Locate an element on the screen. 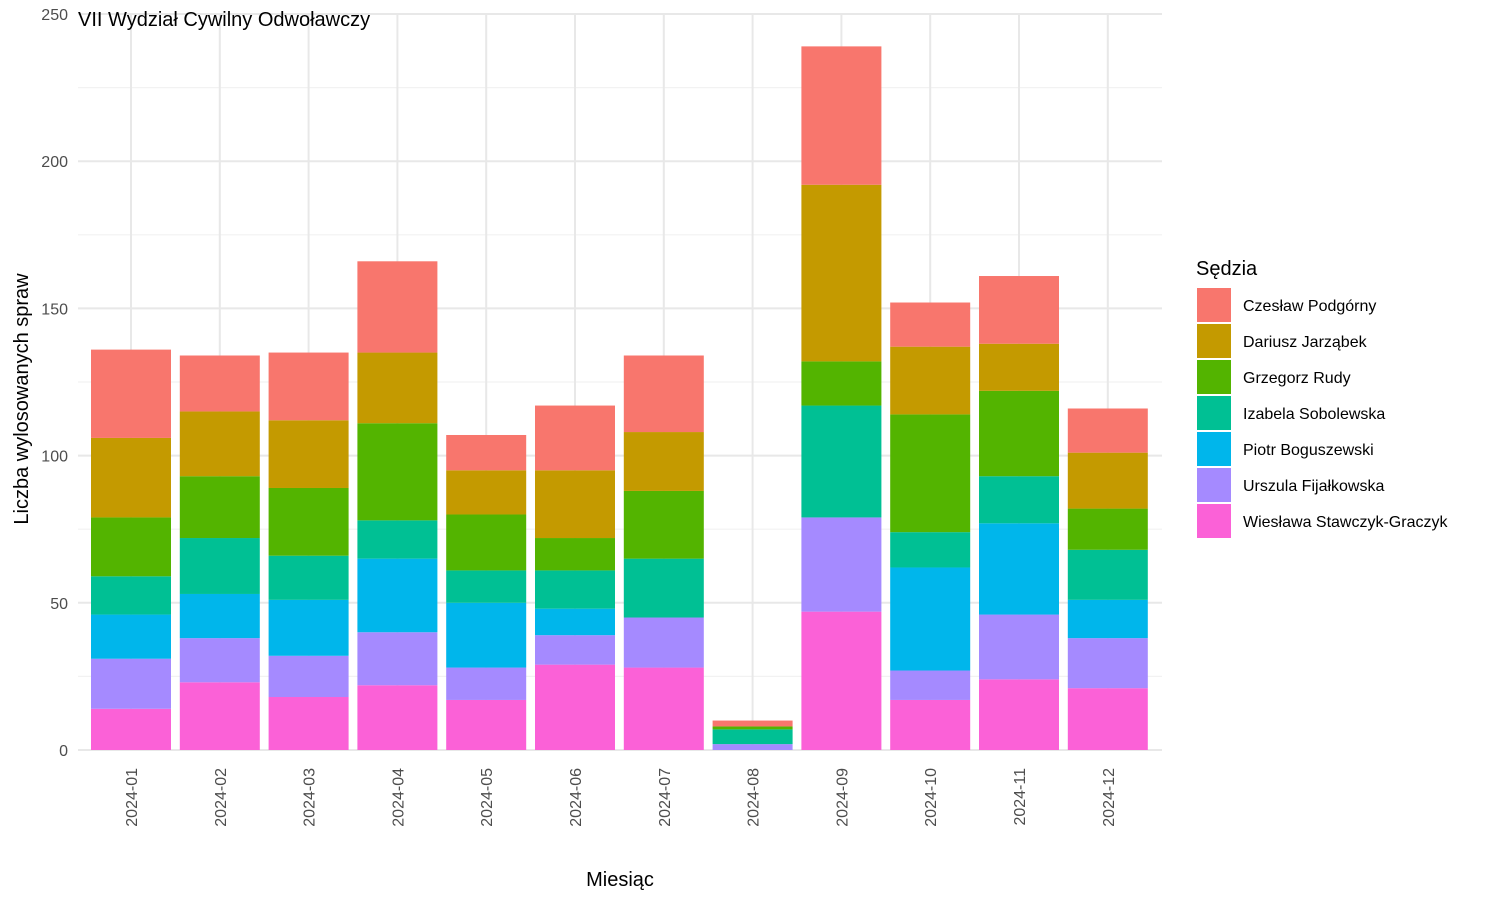  x-tick-label: 2024-05 is located at coordinates (487, 797).